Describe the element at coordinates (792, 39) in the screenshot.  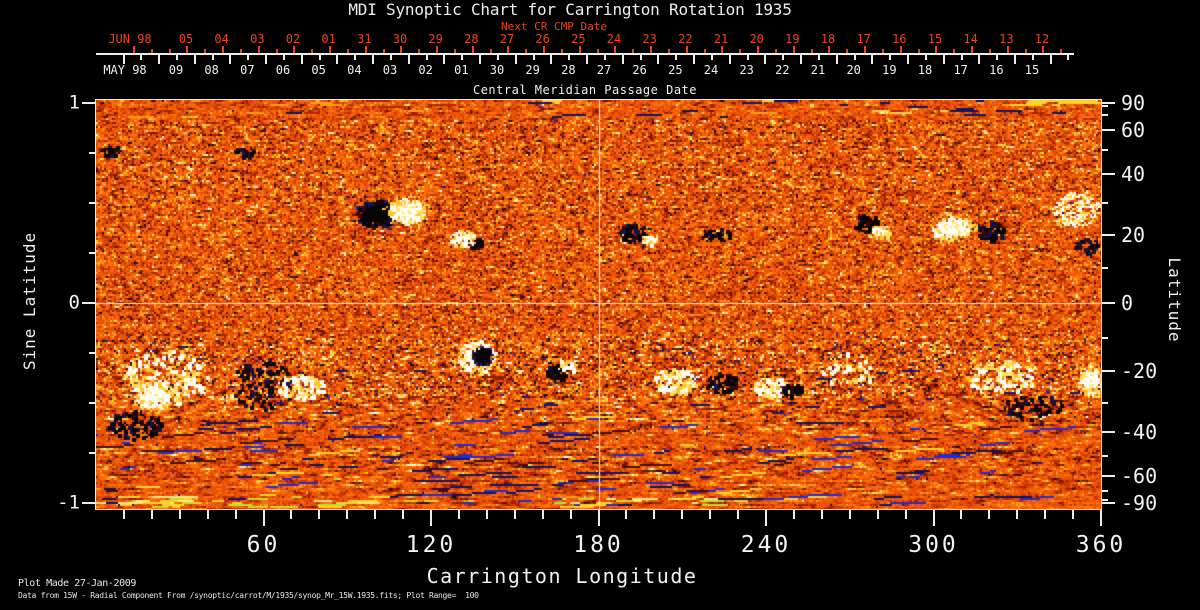
I see `next-cr-date-label: 19` at that location.